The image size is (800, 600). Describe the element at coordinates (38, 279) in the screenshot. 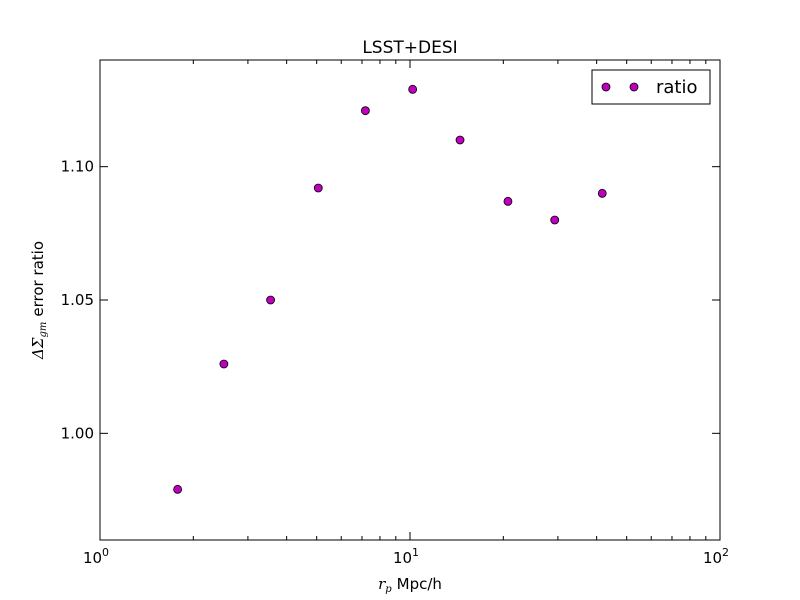

I see `y-axis-label-text: error ratio` at that location.